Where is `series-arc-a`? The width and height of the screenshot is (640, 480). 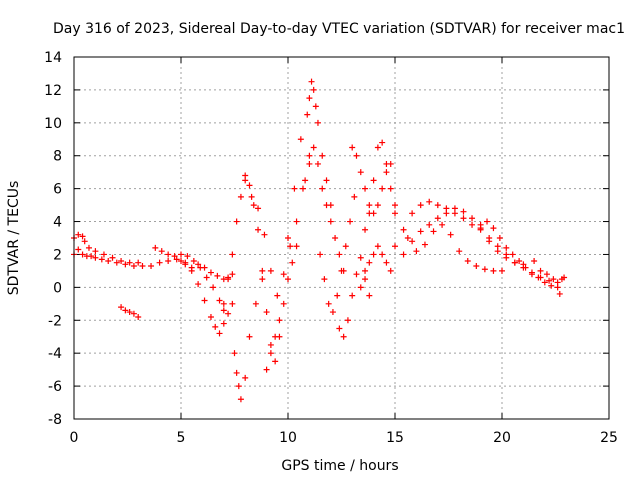 series-arc-a is located at coordinates (149, 291).